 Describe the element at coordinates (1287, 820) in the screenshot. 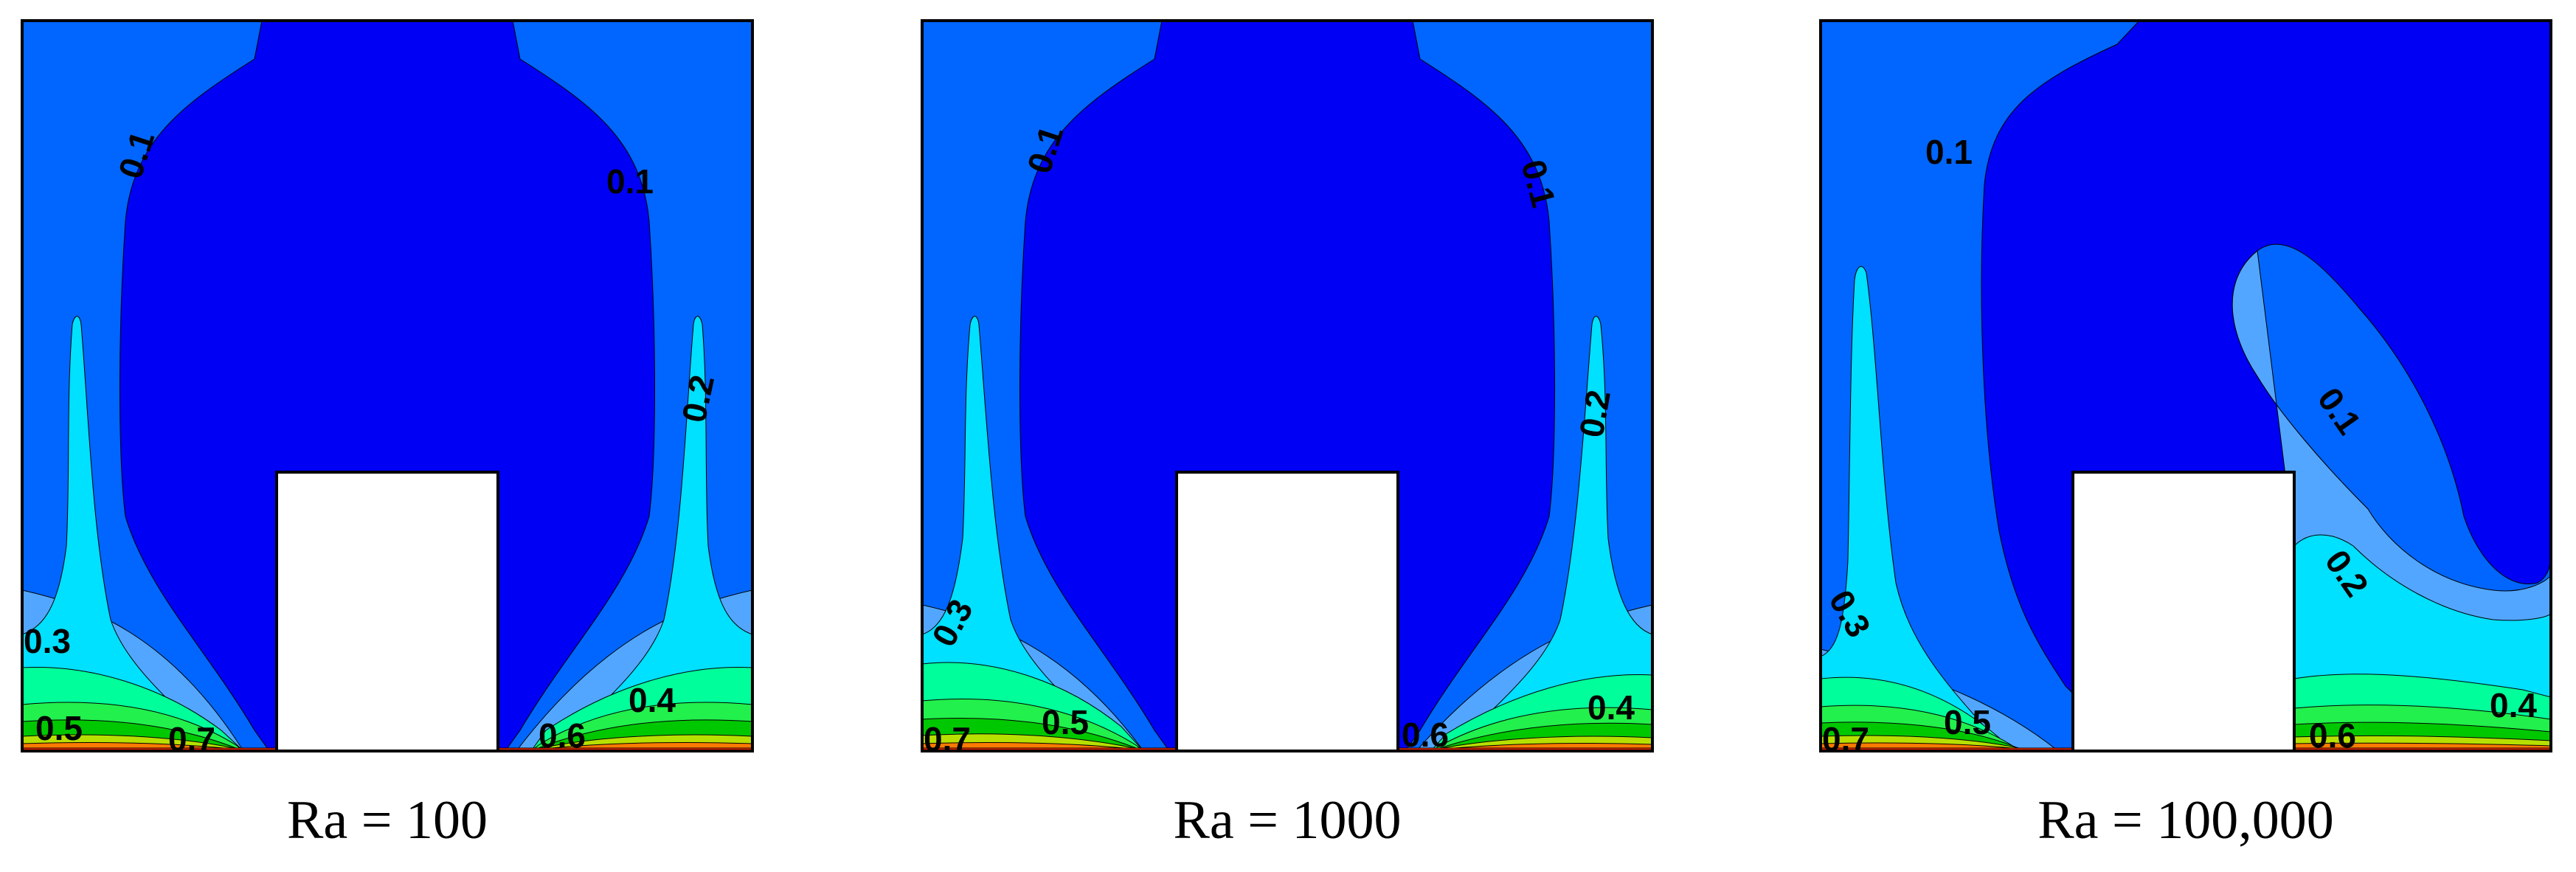

I see `caption-ra-1000: Ra = 1000` at that location.